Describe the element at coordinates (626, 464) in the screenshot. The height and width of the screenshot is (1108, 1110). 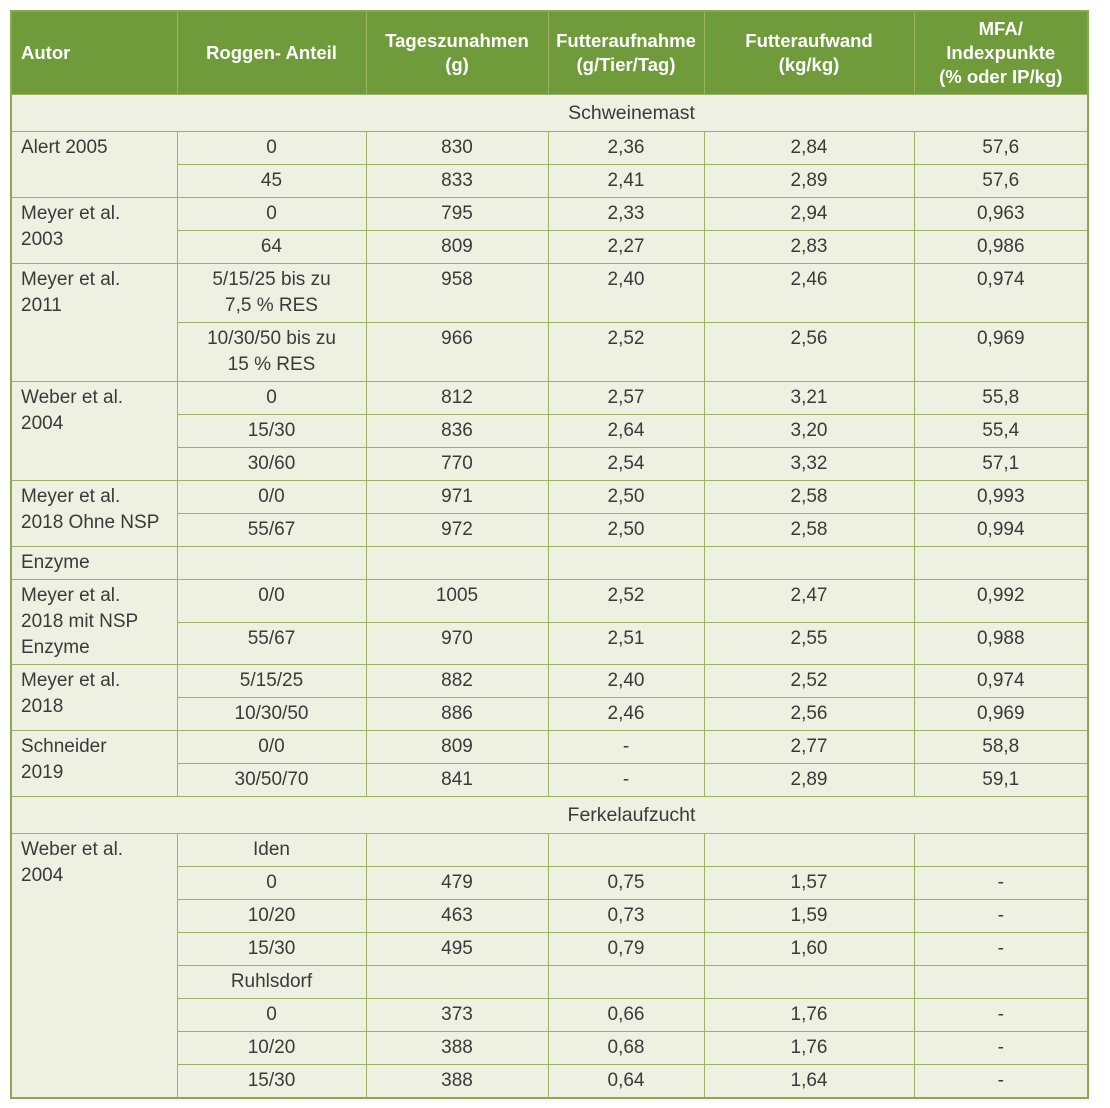
I see `futteraufnahme-cell: 2,54` at that location.